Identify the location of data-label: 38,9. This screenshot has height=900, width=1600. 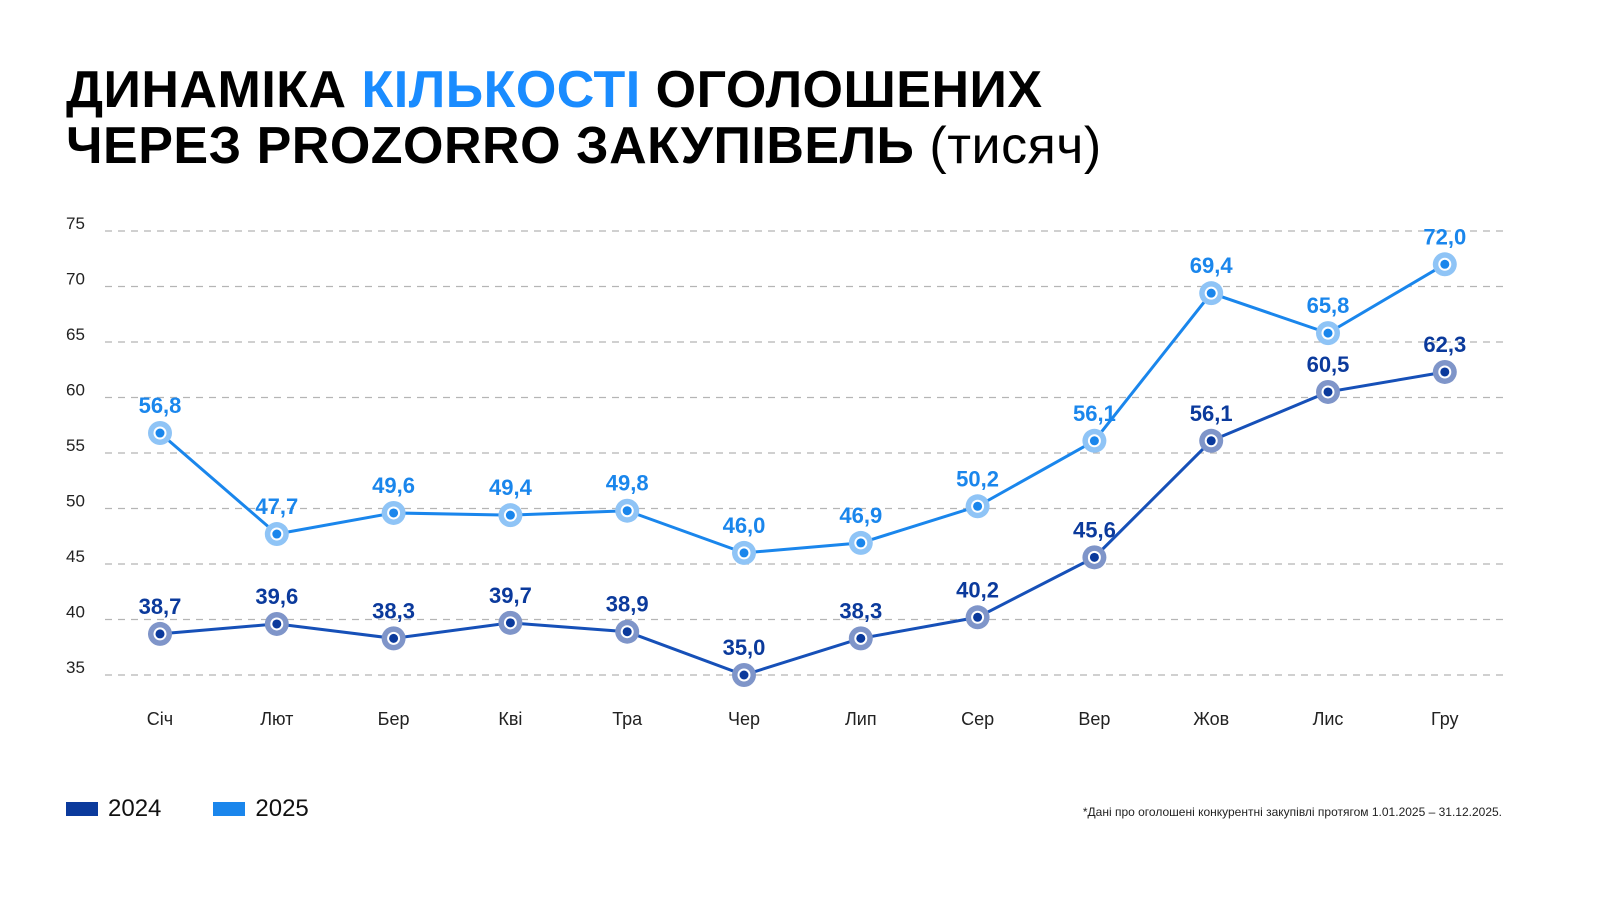
(627, 604).